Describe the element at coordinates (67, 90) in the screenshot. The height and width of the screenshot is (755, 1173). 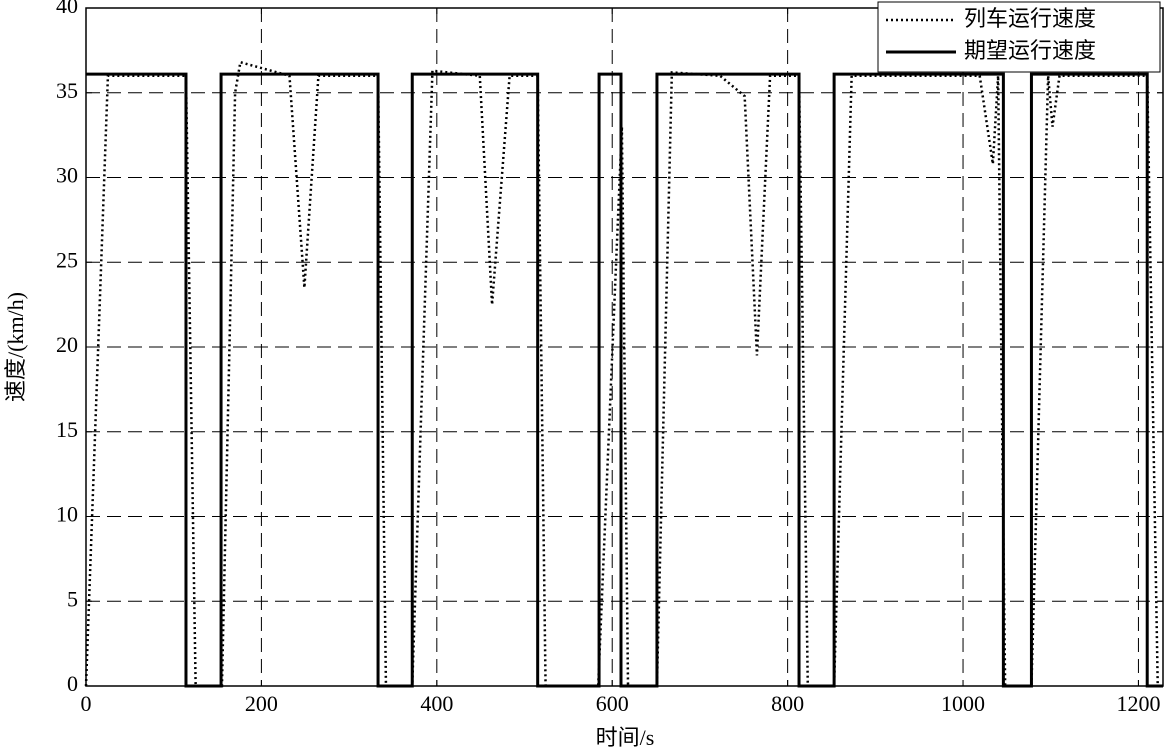
I see `y-tick-label: 35` at that location.